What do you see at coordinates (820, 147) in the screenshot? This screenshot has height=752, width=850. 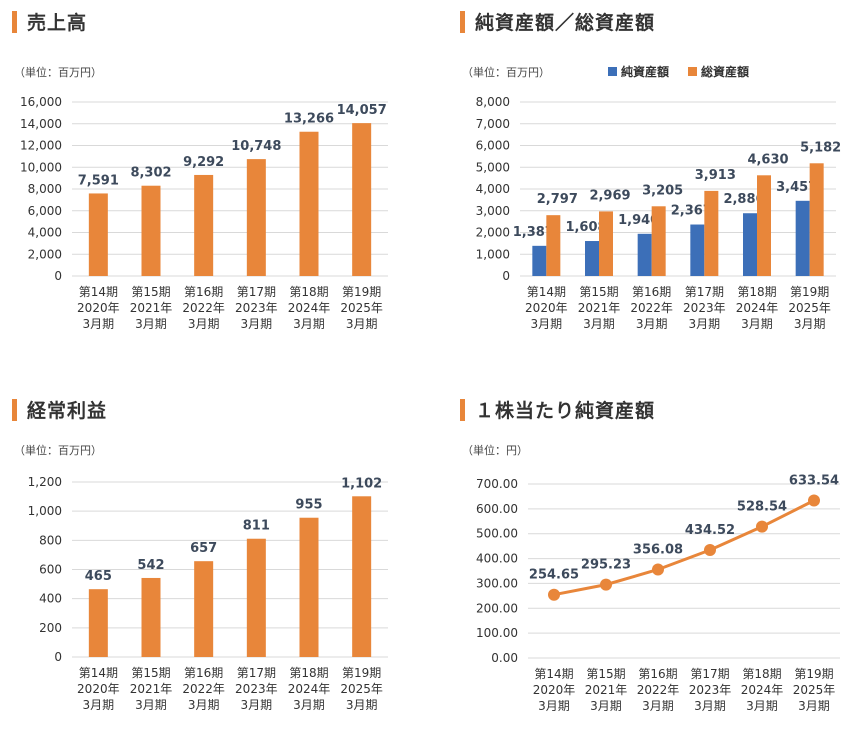 I see `data-label: 5,182` at bounding box center [820, 147].